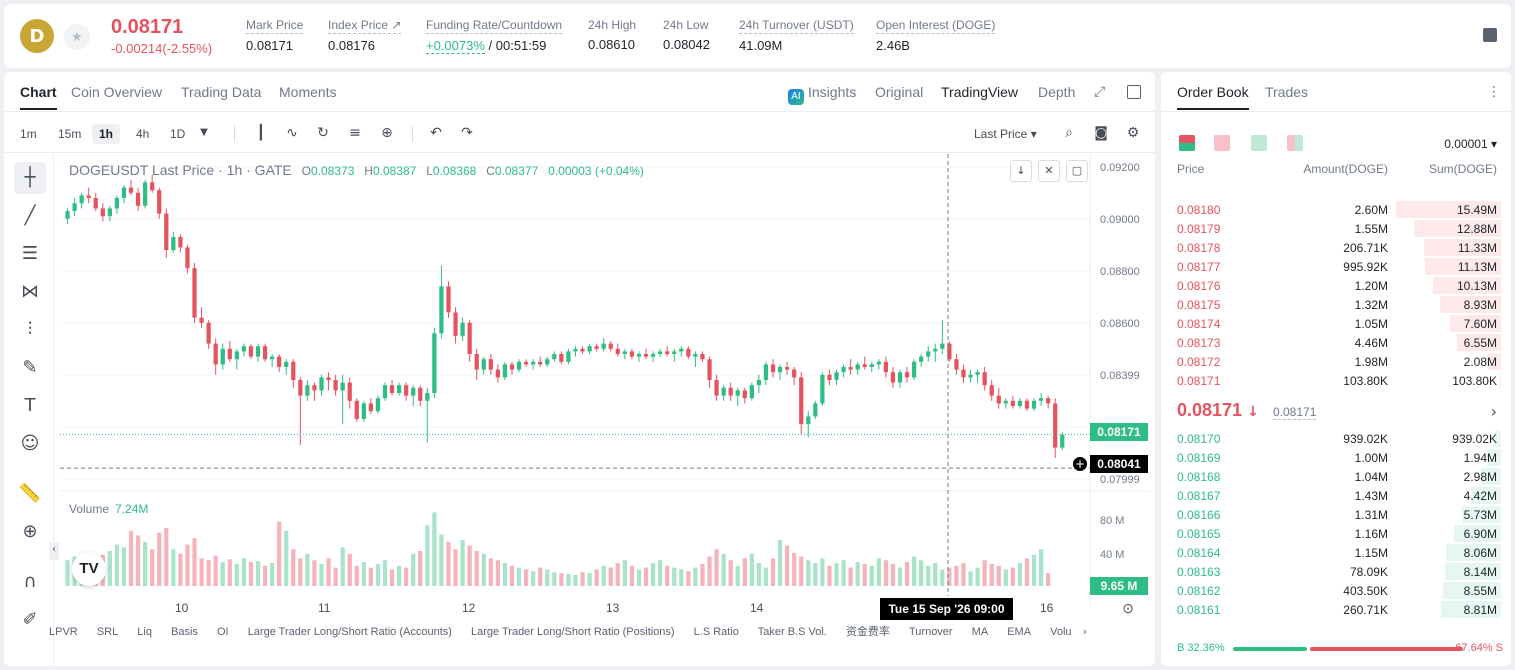 Image resolution: width=1515 pixels, height=670 pixels. Describe the element at coordinates (30, 493) in the screenshot. I see `ruler-icon: 📏` at that location.